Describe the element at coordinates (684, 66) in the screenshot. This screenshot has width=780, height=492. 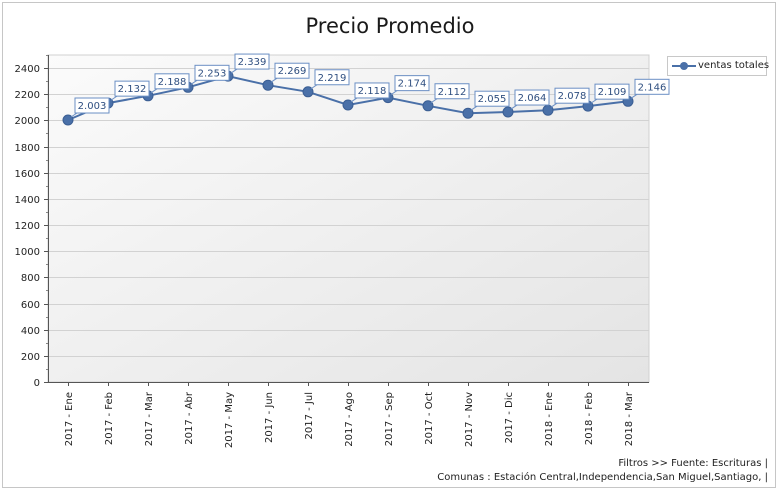
I see `legend-marker-icon` at that location.